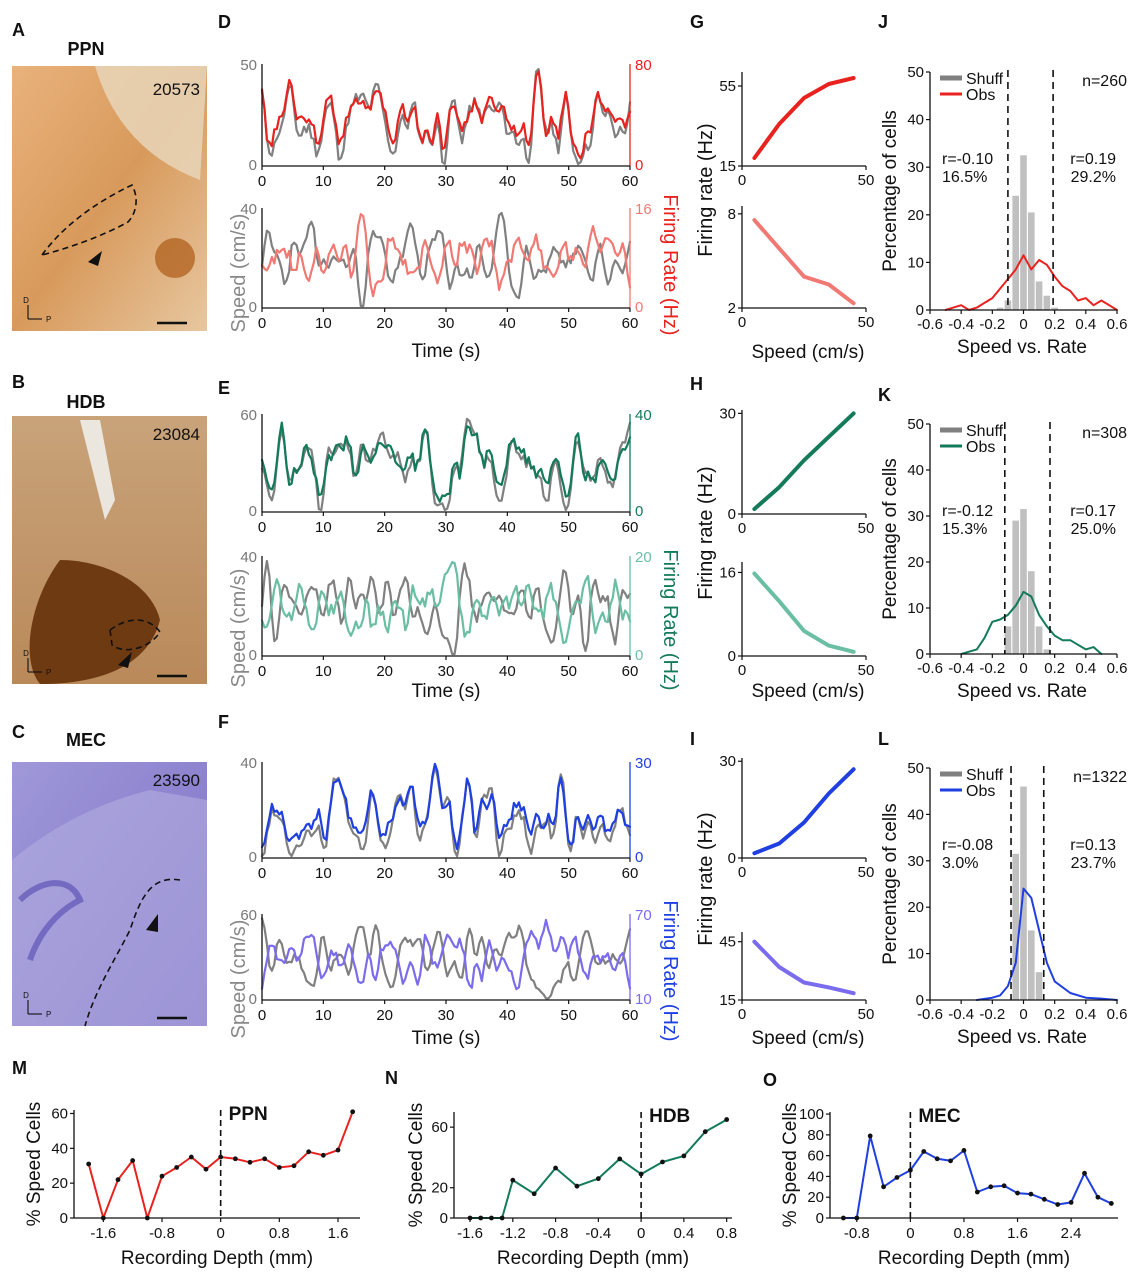 Image resolution: width=1137 pixels, height=1275 pixels. I want to click on y-tick-label: 0, so click(444, 1218).